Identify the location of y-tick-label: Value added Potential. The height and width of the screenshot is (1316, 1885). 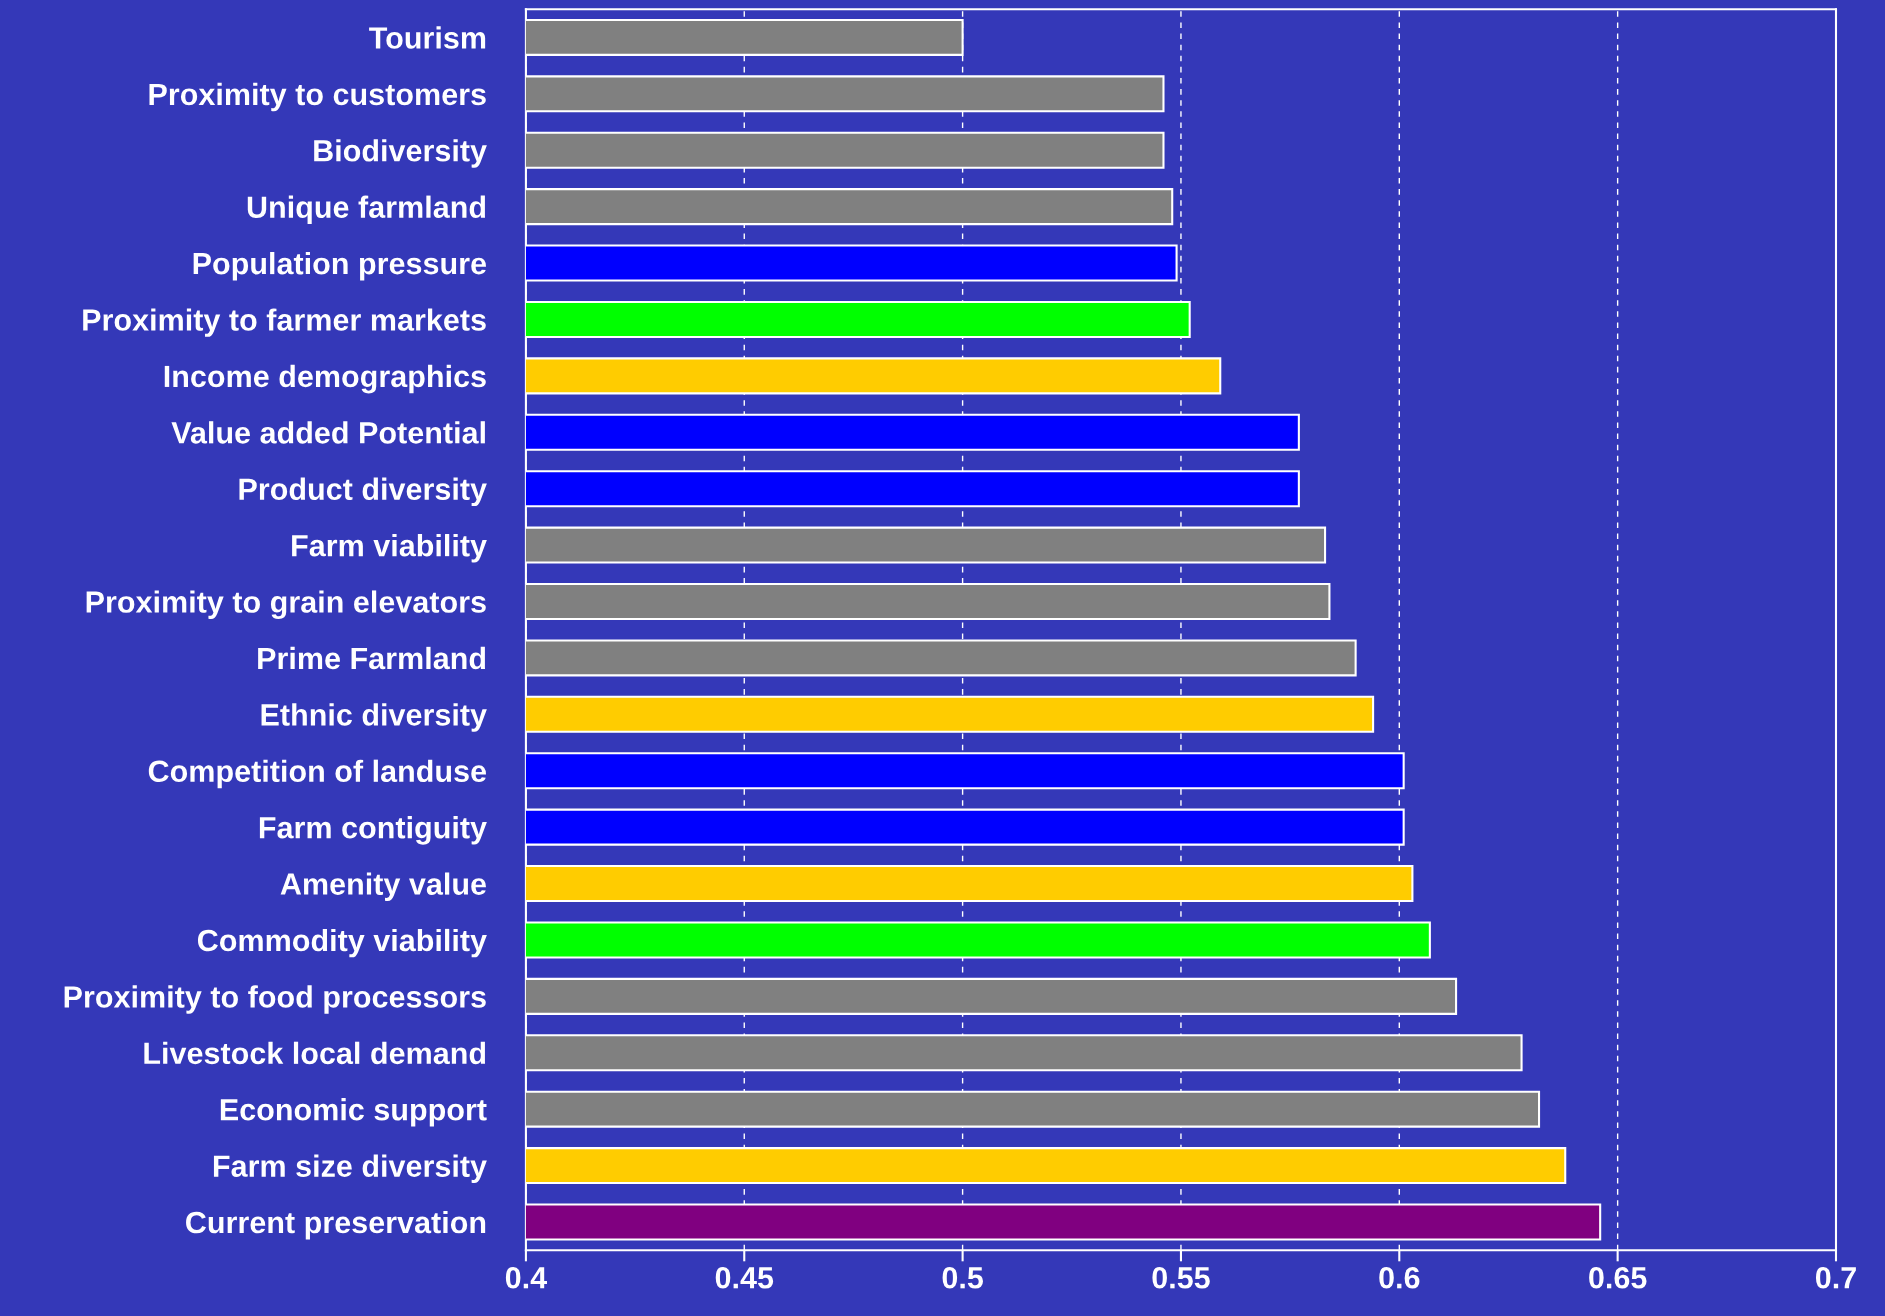
(328, 432).